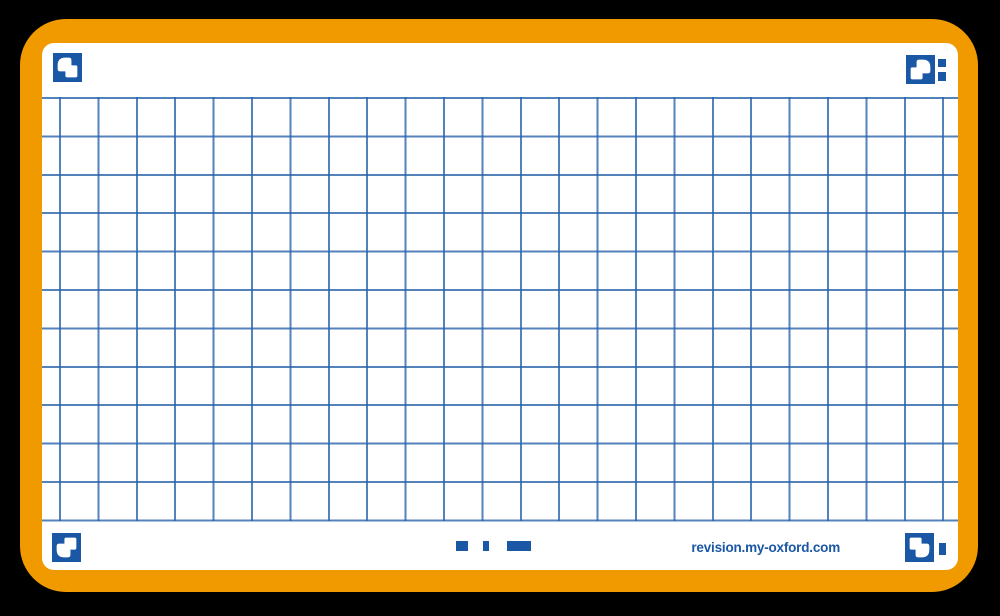 The width and height of the screenshot is (1000, 616). What do you see at coordinates (920, 69) in the screenshot?
I see `scan-corner-mark-top-right-icon` at bounding box center [920, 69].